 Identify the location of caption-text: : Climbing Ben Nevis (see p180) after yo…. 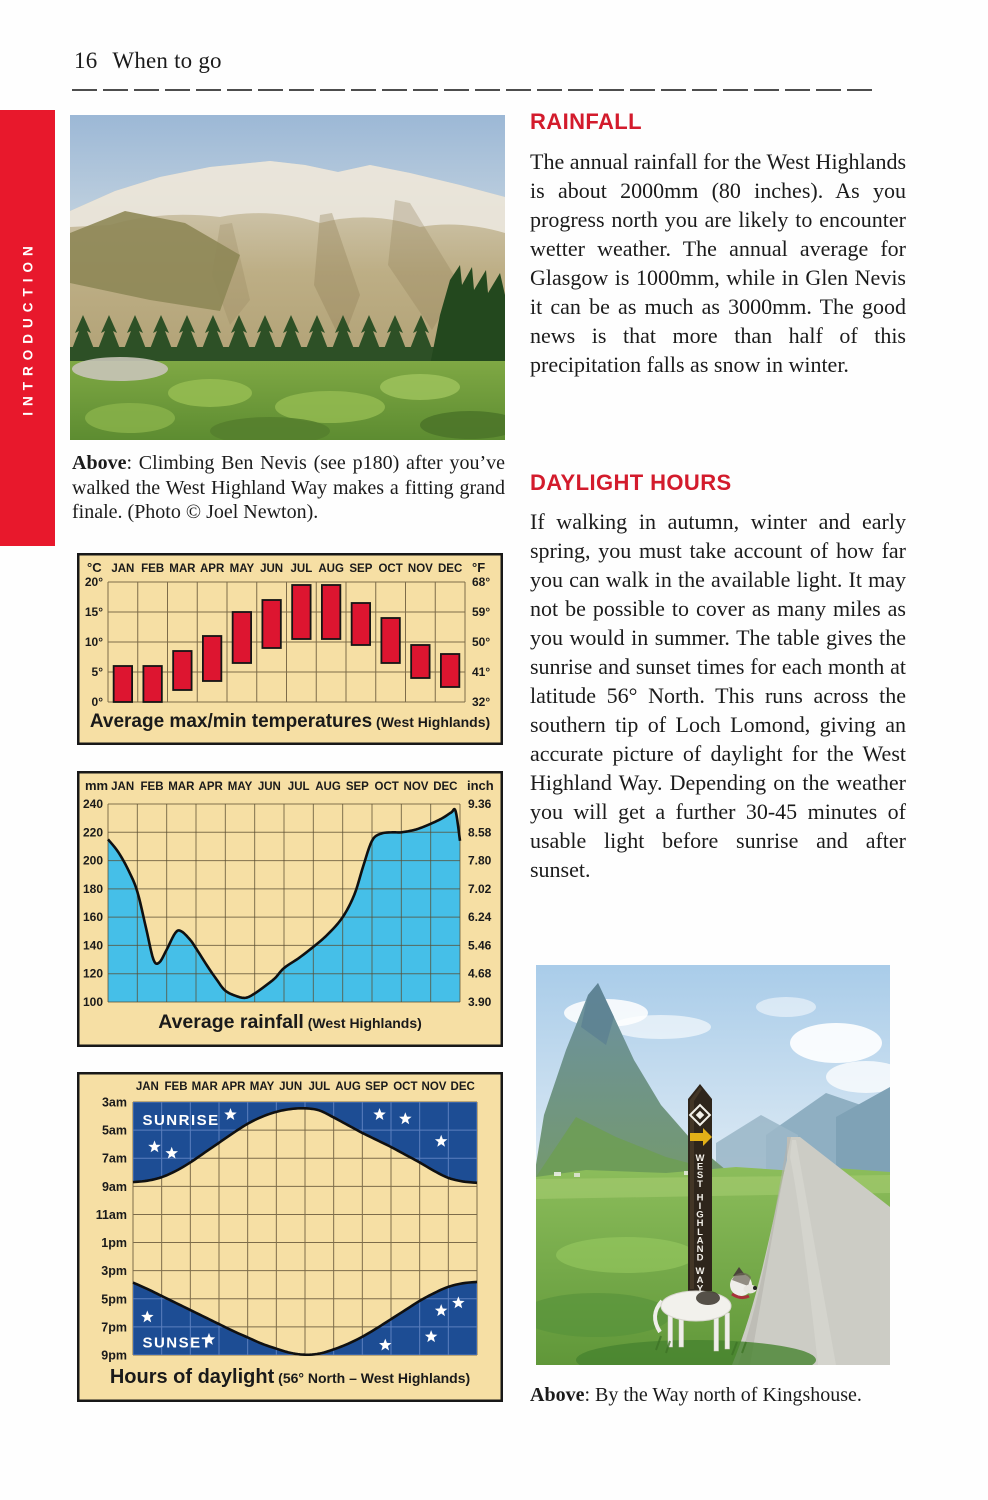
(288, 487).